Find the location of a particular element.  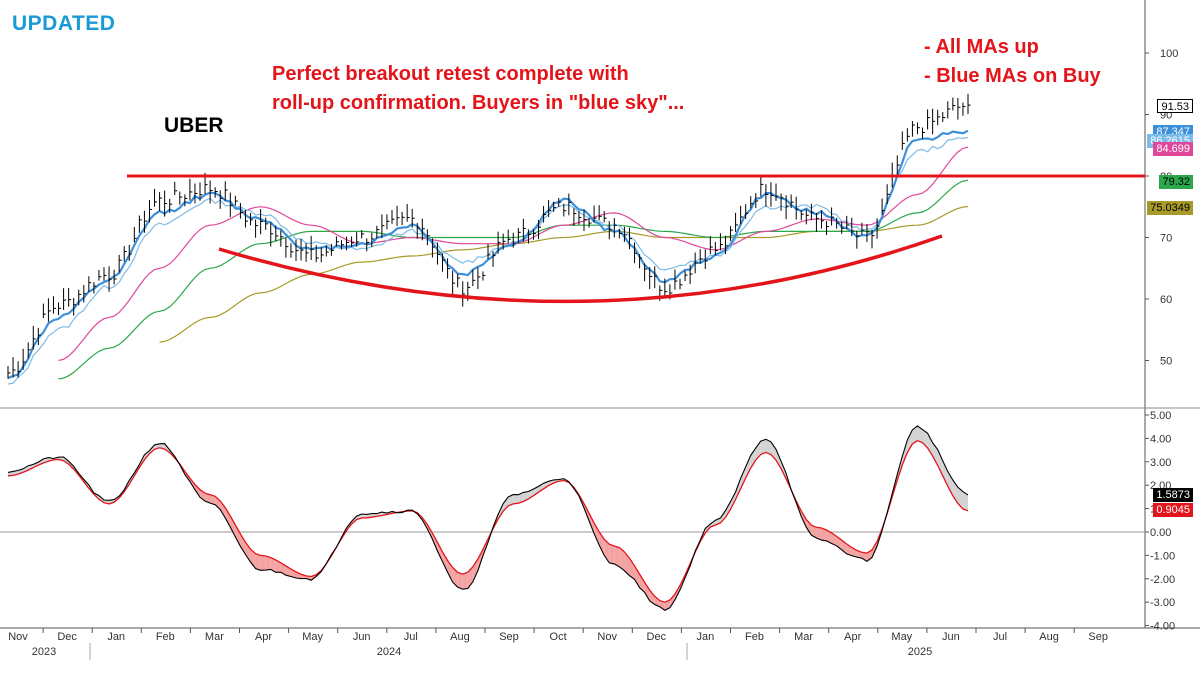

osc-ytick-label: -3.00 is located at coordinates (1162, 603).